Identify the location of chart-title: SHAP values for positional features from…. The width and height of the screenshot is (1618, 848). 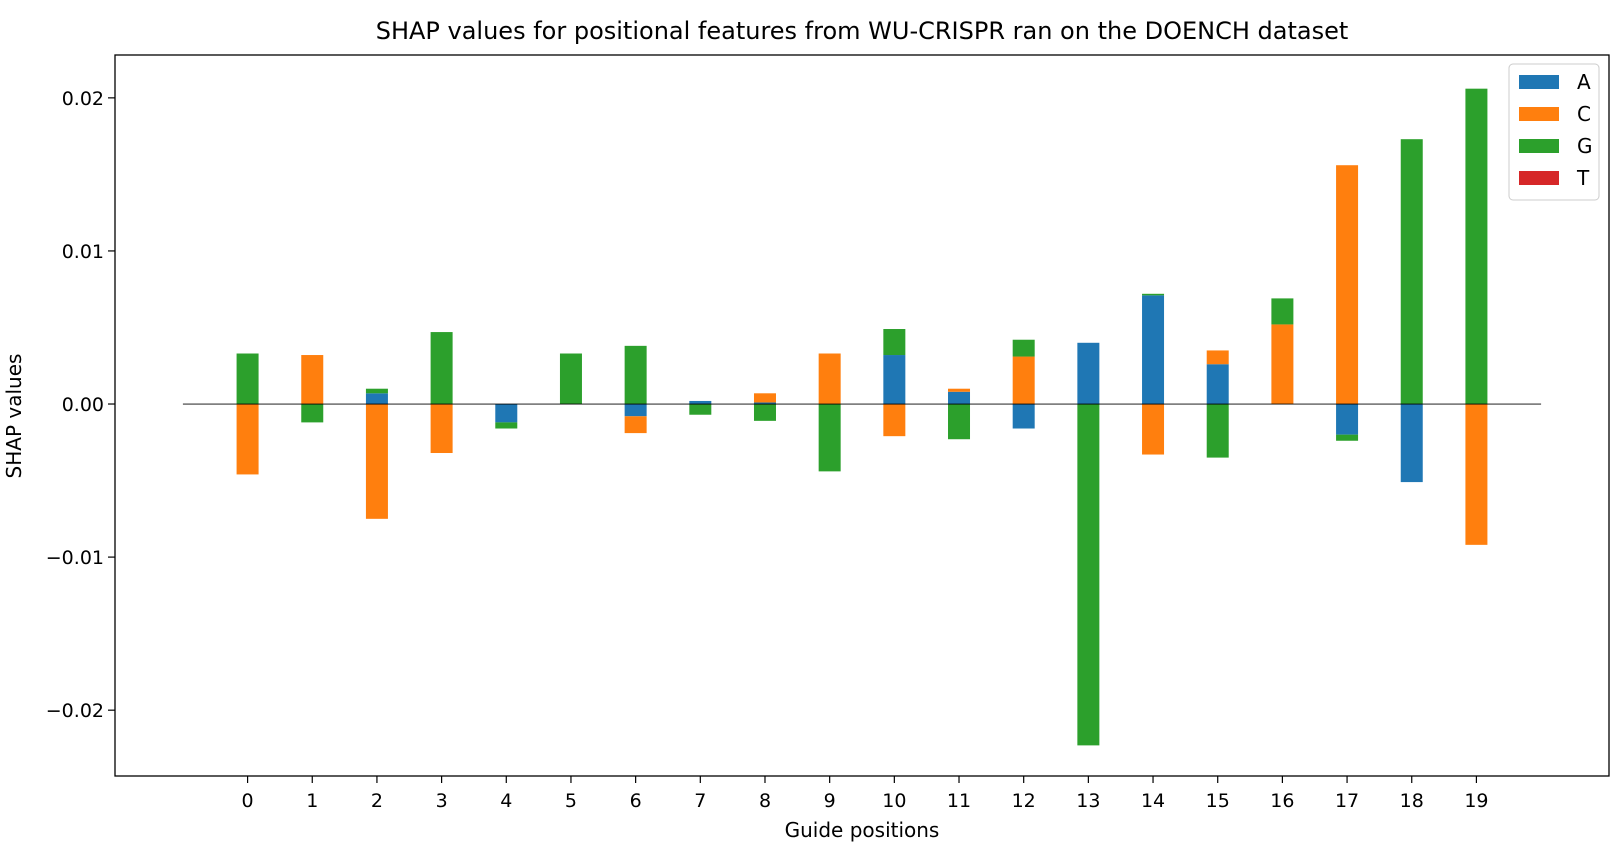
(862, 31).